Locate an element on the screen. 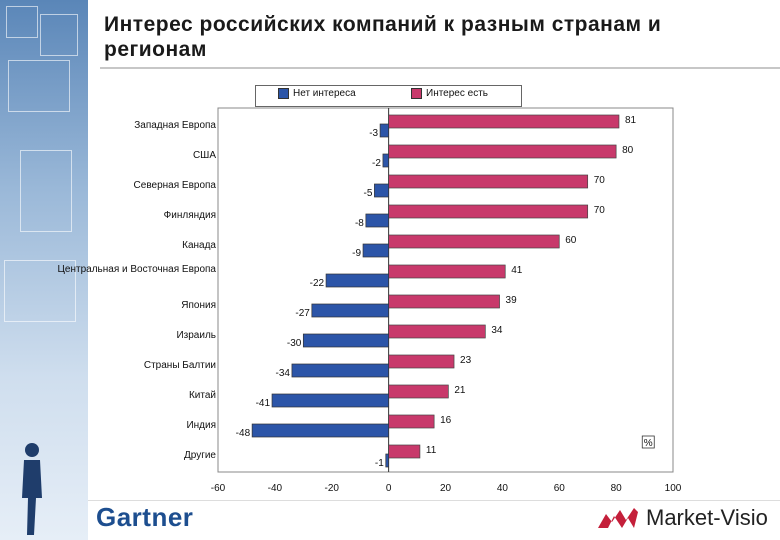 The height and width of the screenshot is (540, 780). legend-item-interest: Интерес есть is located at coordinates (449, 93).